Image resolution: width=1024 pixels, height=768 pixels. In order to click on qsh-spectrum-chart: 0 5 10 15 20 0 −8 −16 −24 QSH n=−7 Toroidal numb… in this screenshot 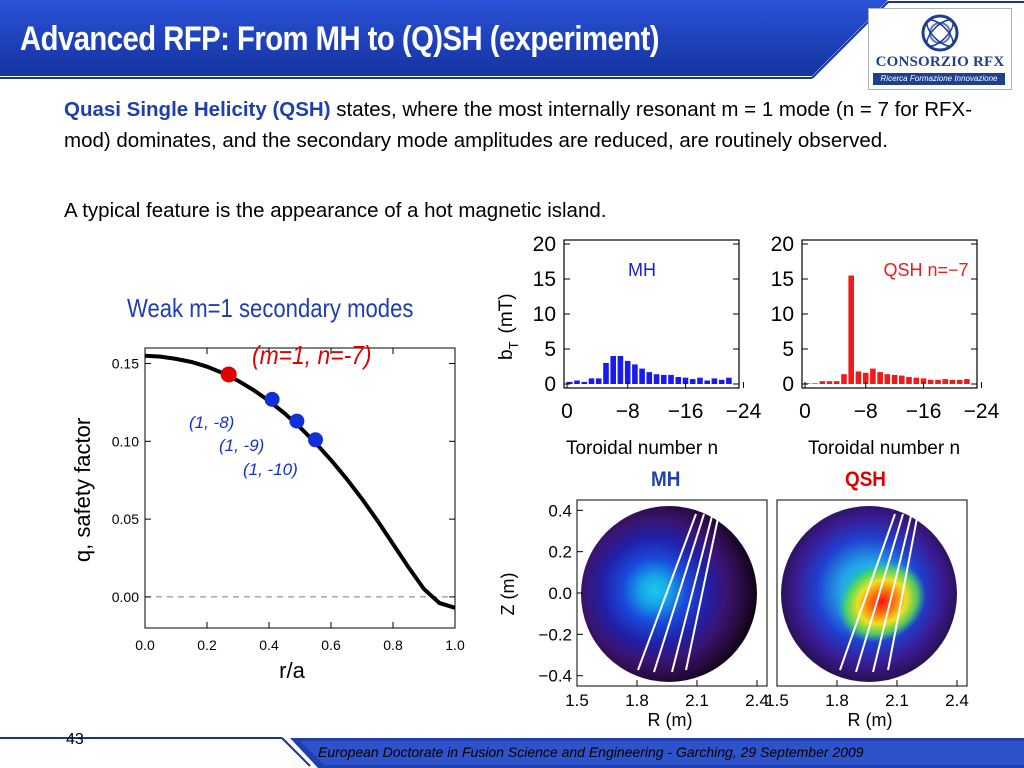, I will do `click(885, 346)`.